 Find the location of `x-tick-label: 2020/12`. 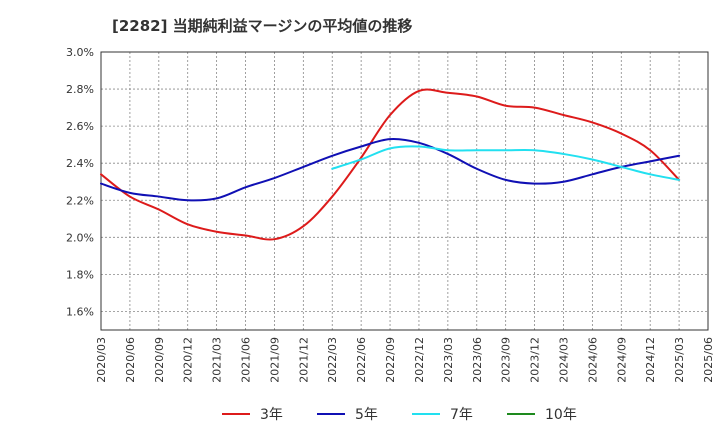

x-tick-label: 2020/12 is located at coordinates (188, 360).